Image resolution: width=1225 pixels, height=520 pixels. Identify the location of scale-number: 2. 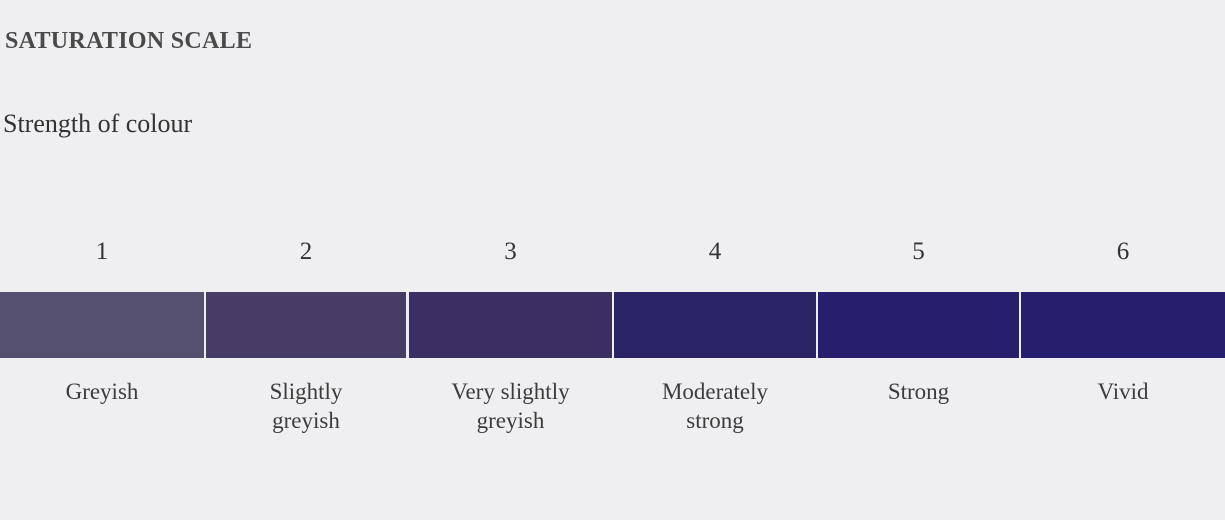
(306, 251).